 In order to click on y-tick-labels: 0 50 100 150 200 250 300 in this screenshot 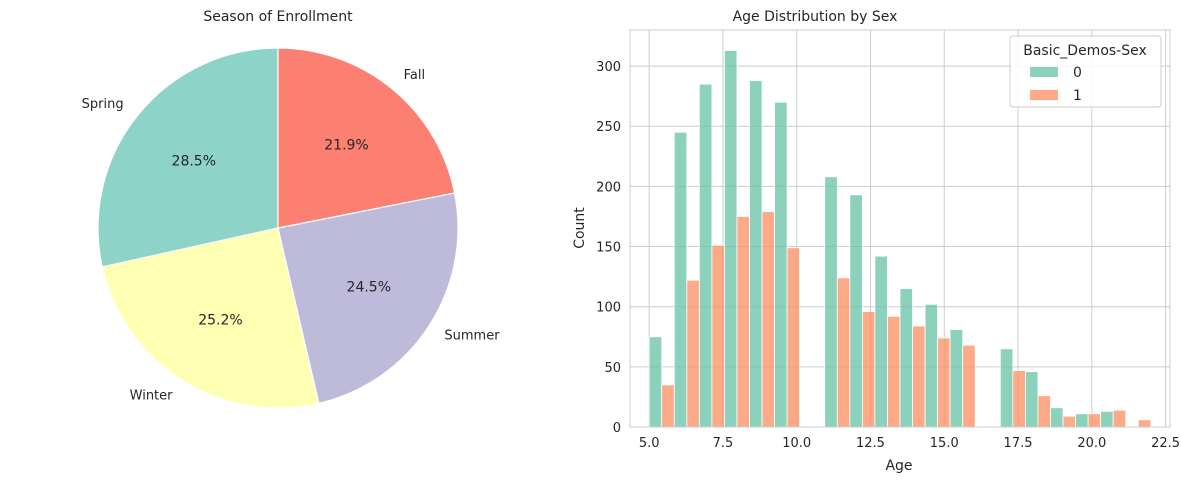, I will do `click(608, 248)`.